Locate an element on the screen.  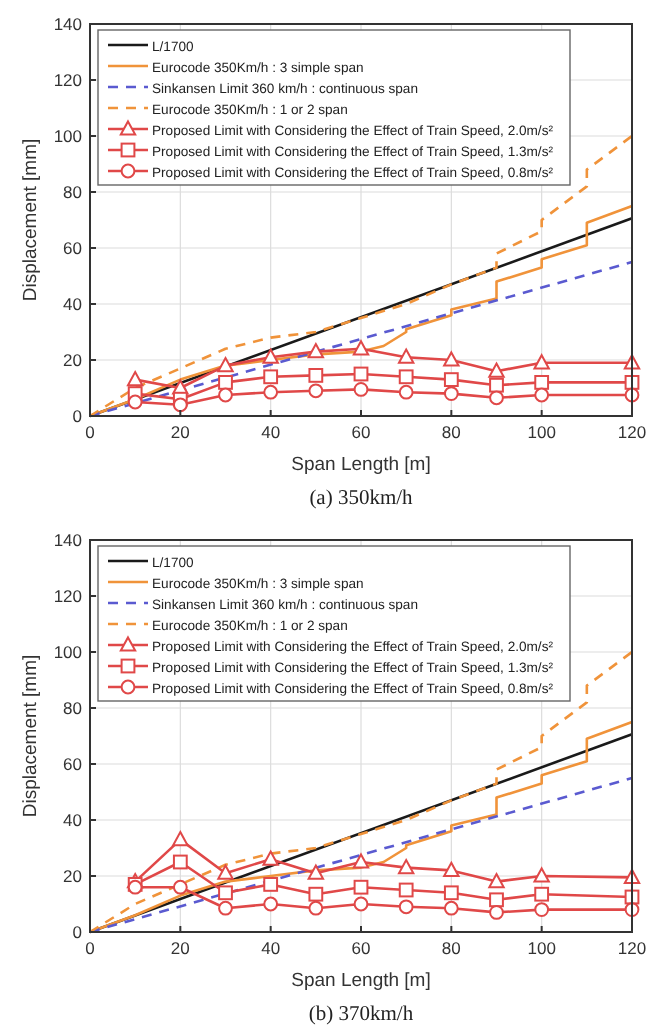
text: (a) 350km/h is located at coordinates (362, 499).